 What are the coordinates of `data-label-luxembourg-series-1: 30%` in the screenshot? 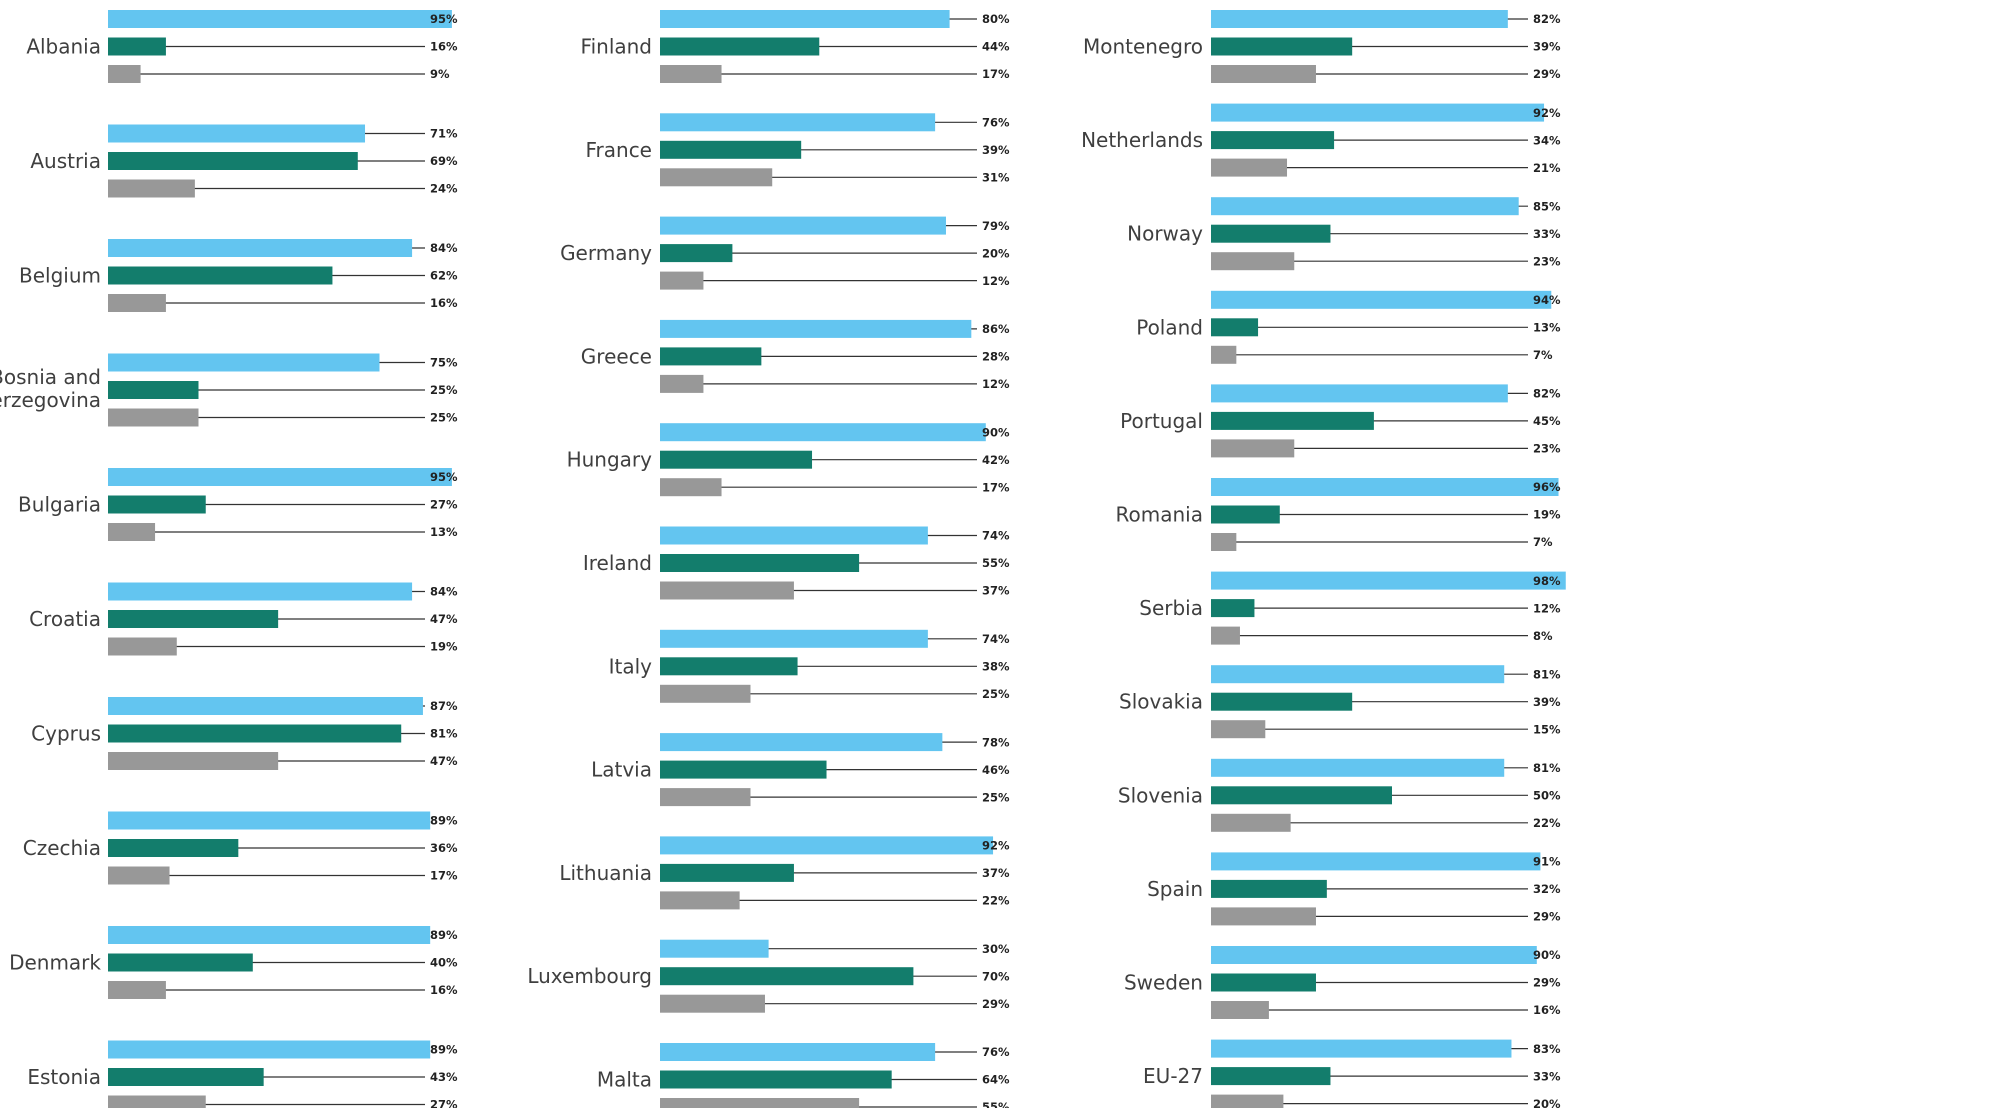 It's located at (996, 949).